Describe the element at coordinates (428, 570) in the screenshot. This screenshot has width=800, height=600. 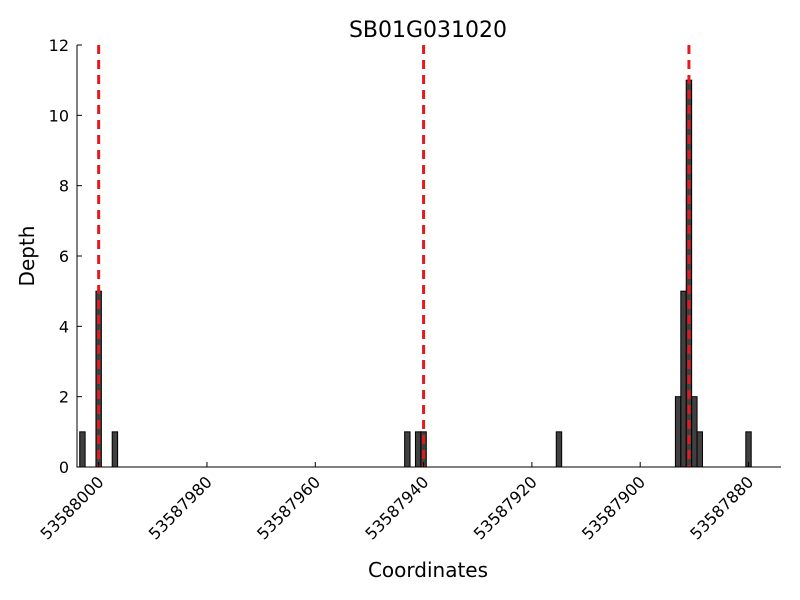
I see `x-axis-label: Coordinates` at that location.